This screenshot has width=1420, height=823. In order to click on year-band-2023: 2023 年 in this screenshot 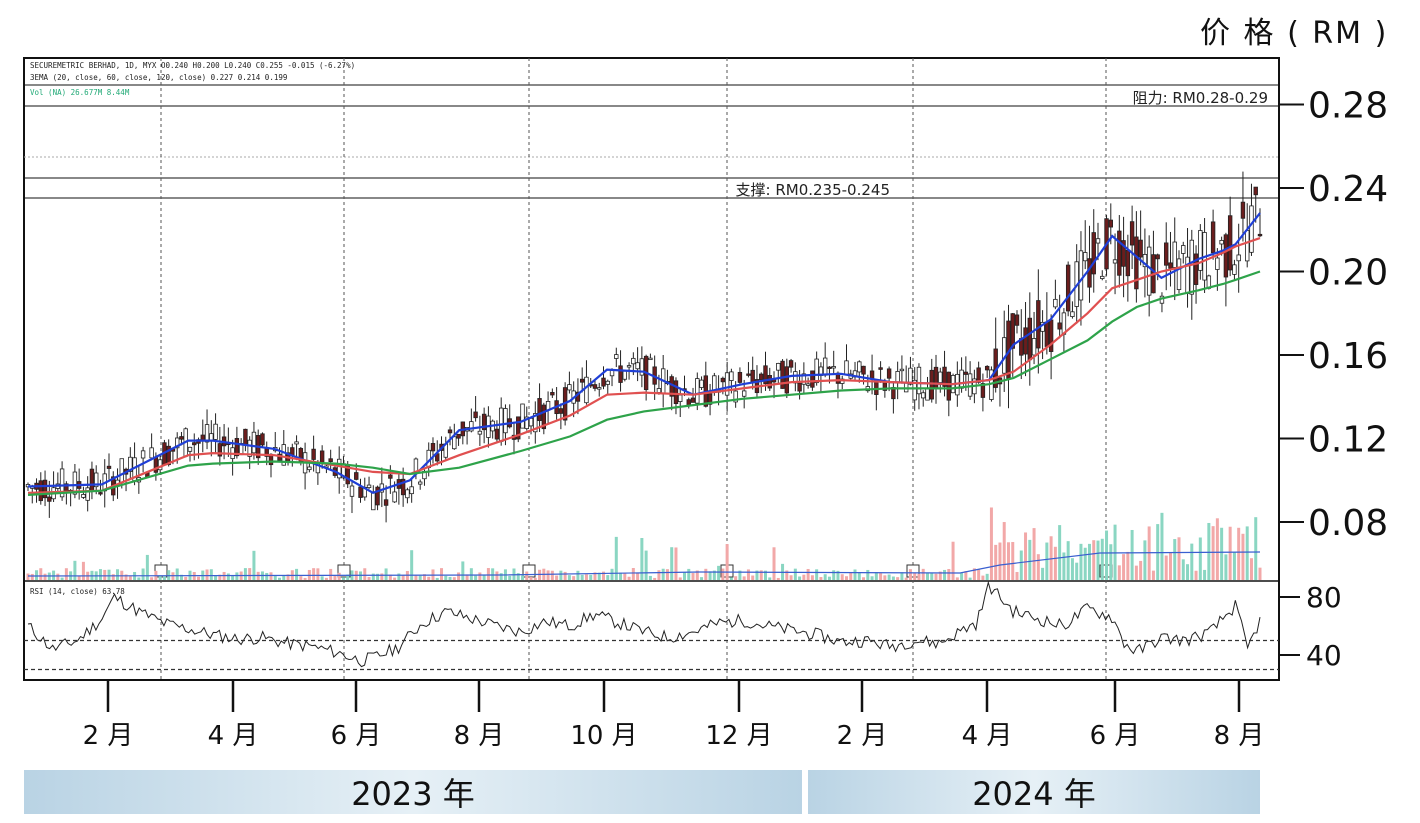, I will do `click(413, 792)`.